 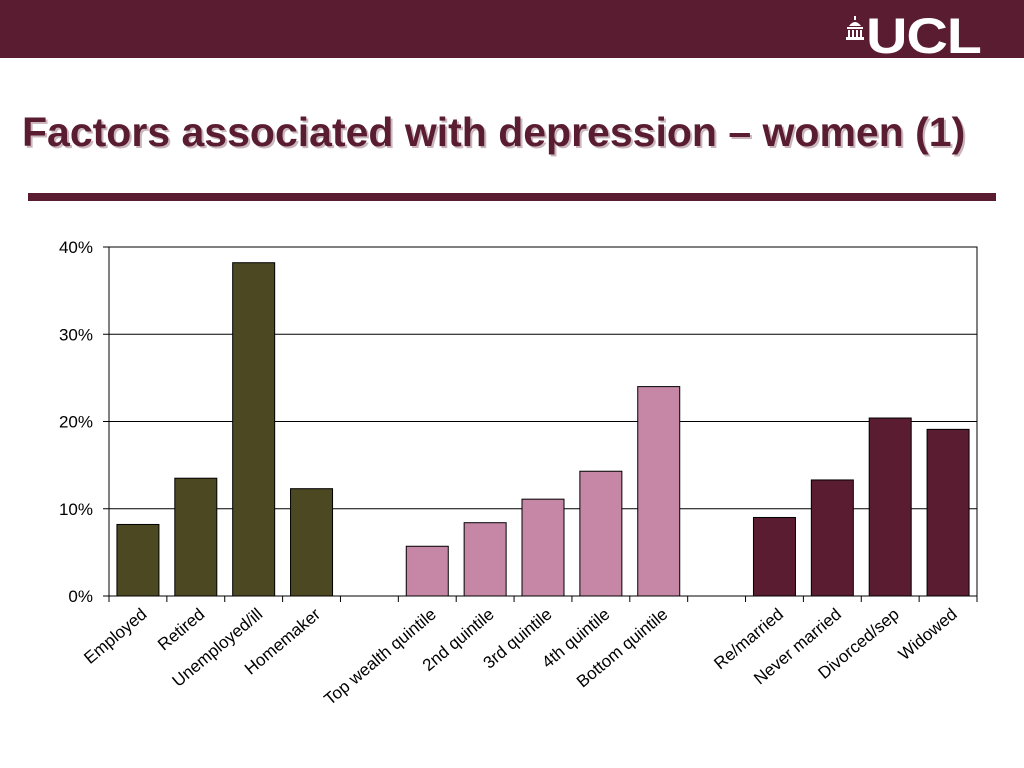 I want to click on title-divider, so click(x=512, y=197).